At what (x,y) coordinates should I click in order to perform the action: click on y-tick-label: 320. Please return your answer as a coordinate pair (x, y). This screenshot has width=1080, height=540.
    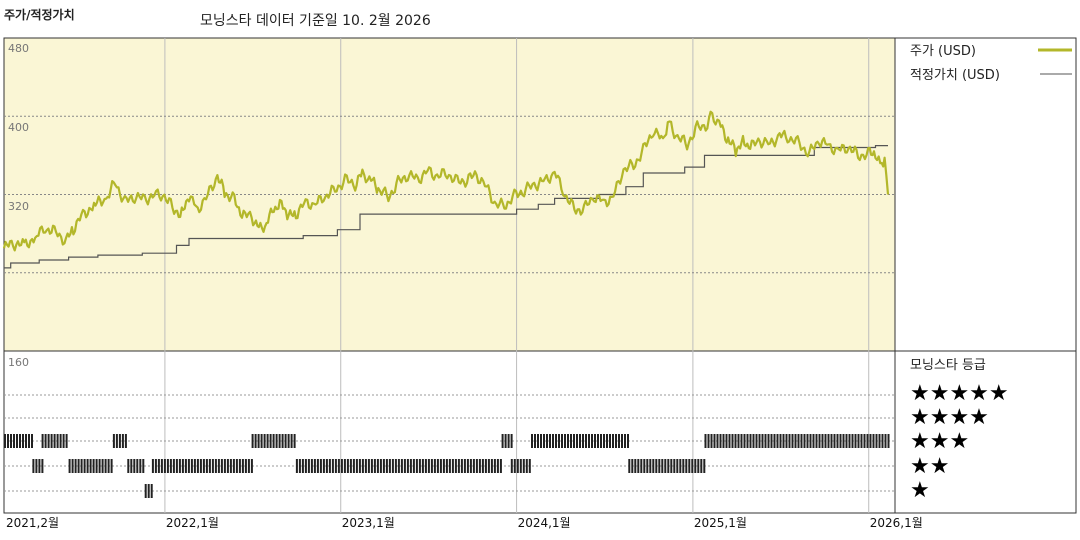
    Looking at the image, I should click on (18, 206).